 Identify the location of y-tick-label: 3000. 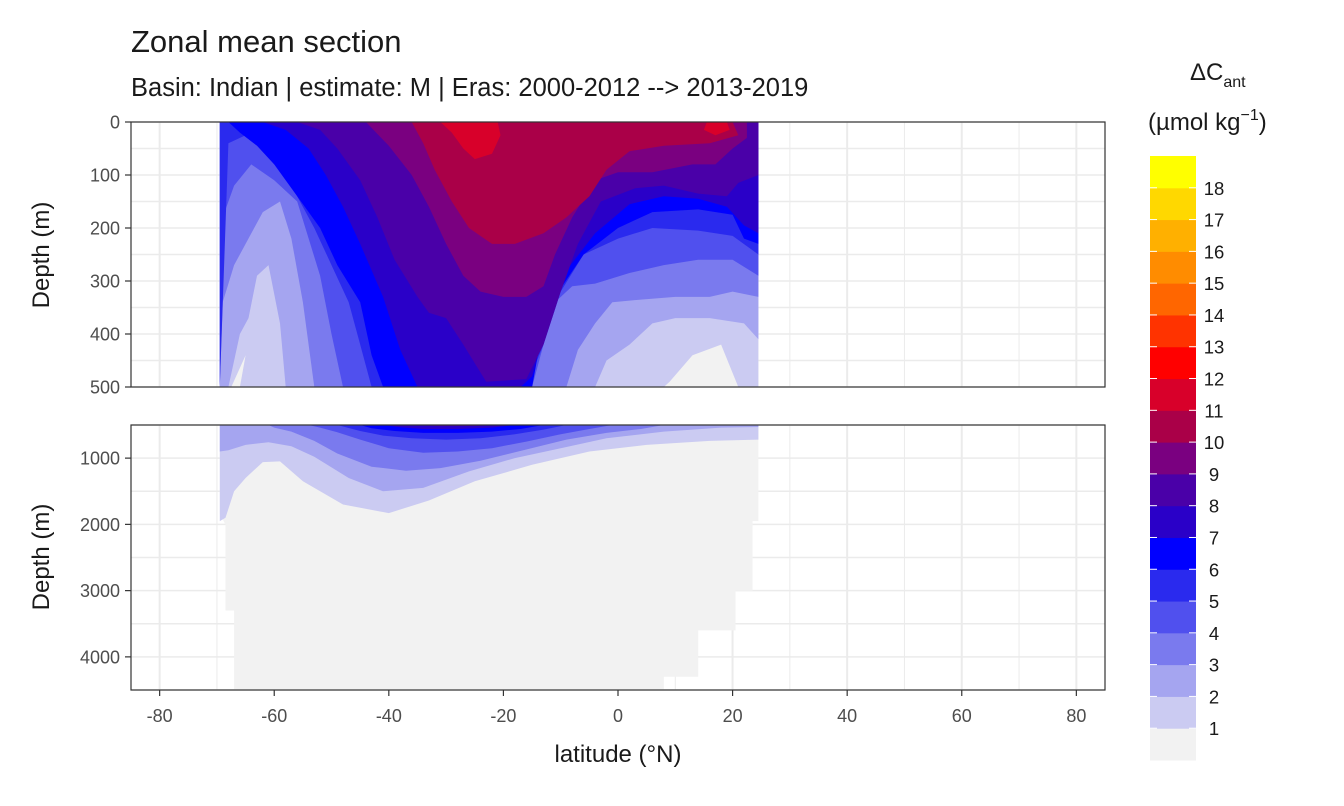
(100, 591).